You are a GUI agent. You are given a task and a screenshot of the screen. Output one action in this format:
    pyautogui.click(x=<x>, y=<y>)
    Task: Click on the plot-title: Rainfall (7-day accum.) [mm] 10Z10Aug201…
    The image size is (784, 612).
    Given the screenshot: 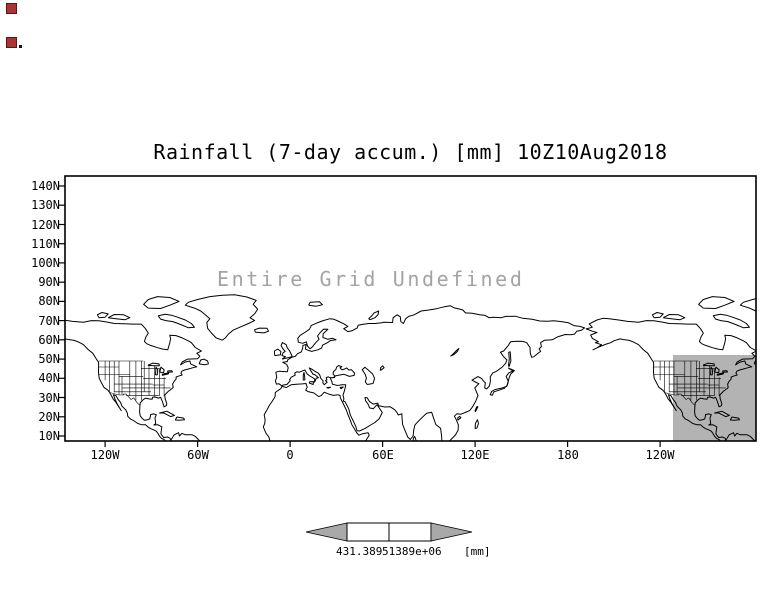 What is the action you would take?
    pyautogui.click(x=410, y=152)
    